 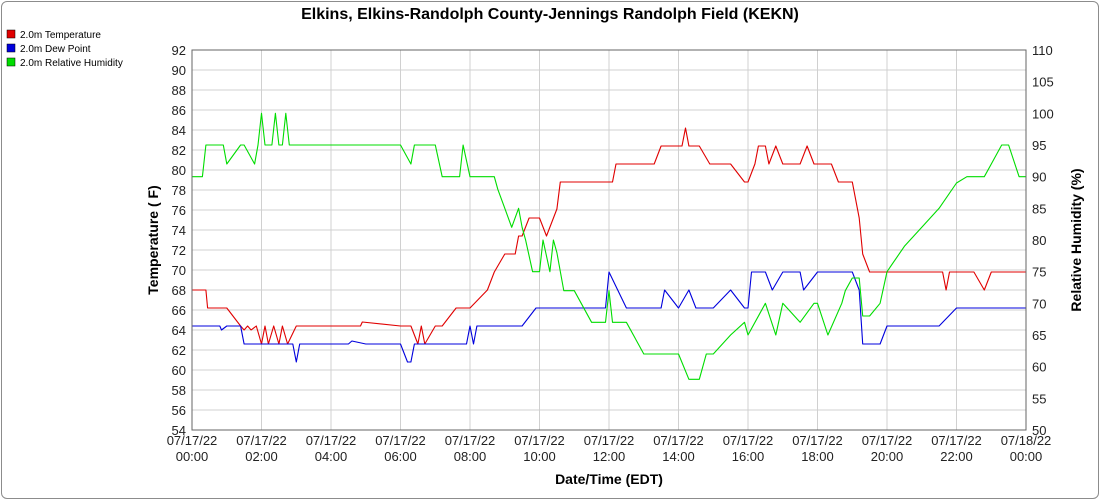 What do you see at coordinates (60, 35) in the screenshot?
I see `legend-label-temperature: 2.0m Temperature` at bounding box center [60, 35].